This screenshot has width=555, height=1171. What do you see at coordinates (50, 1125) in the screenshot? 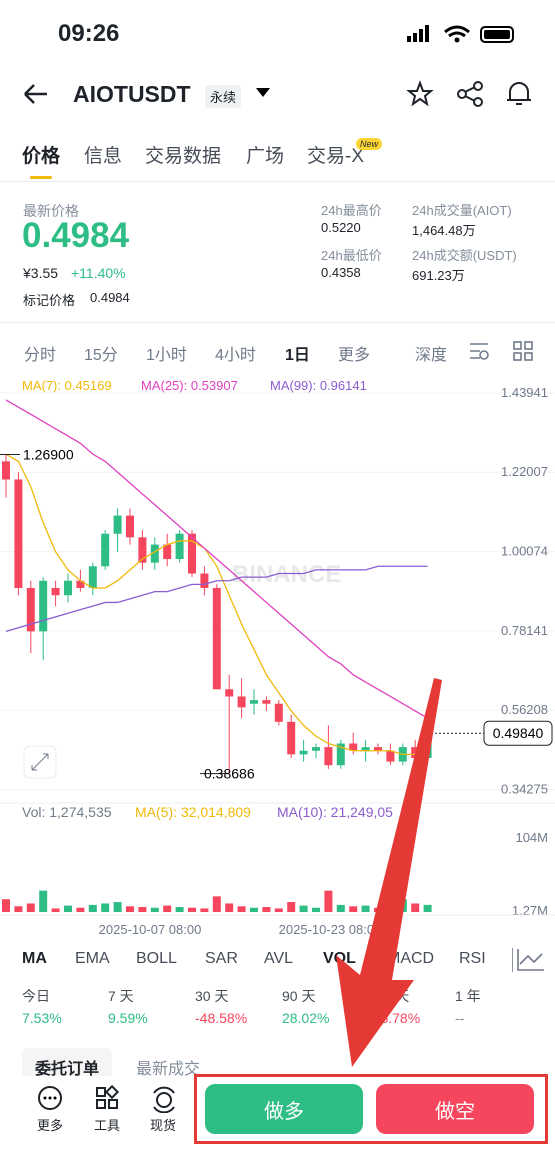
I see `more-button: 更多` at bounding box center [50, 1125].